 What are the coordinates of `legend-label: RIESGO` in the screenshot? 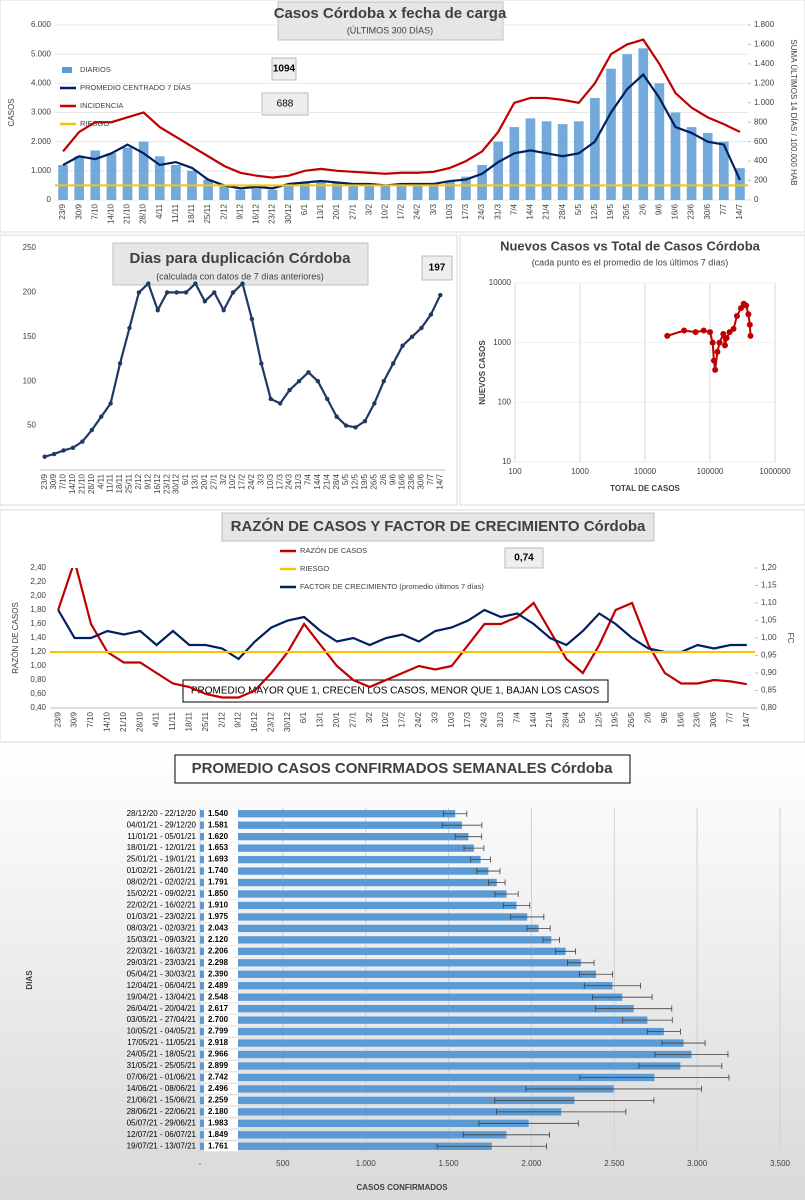 It's located at (314, 568).